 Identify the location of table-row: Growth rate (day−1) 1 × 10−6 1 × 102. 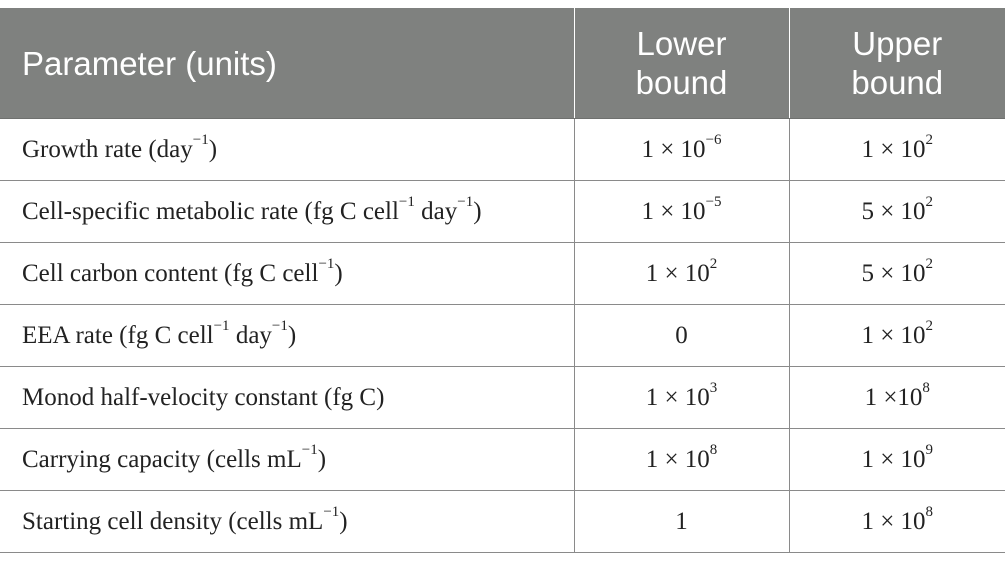
(502, 149).